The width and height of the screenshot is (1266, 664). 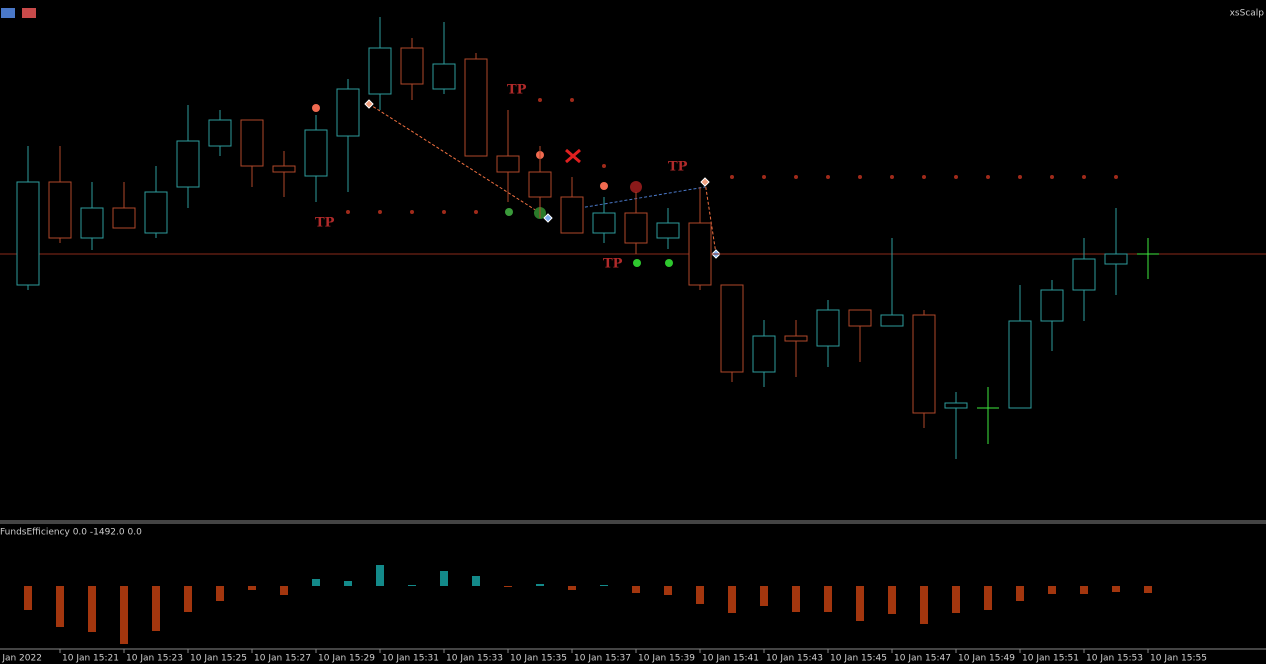 I want to click on x-tick-label: 10 Jan 15:43, so click(x=794, y=659).